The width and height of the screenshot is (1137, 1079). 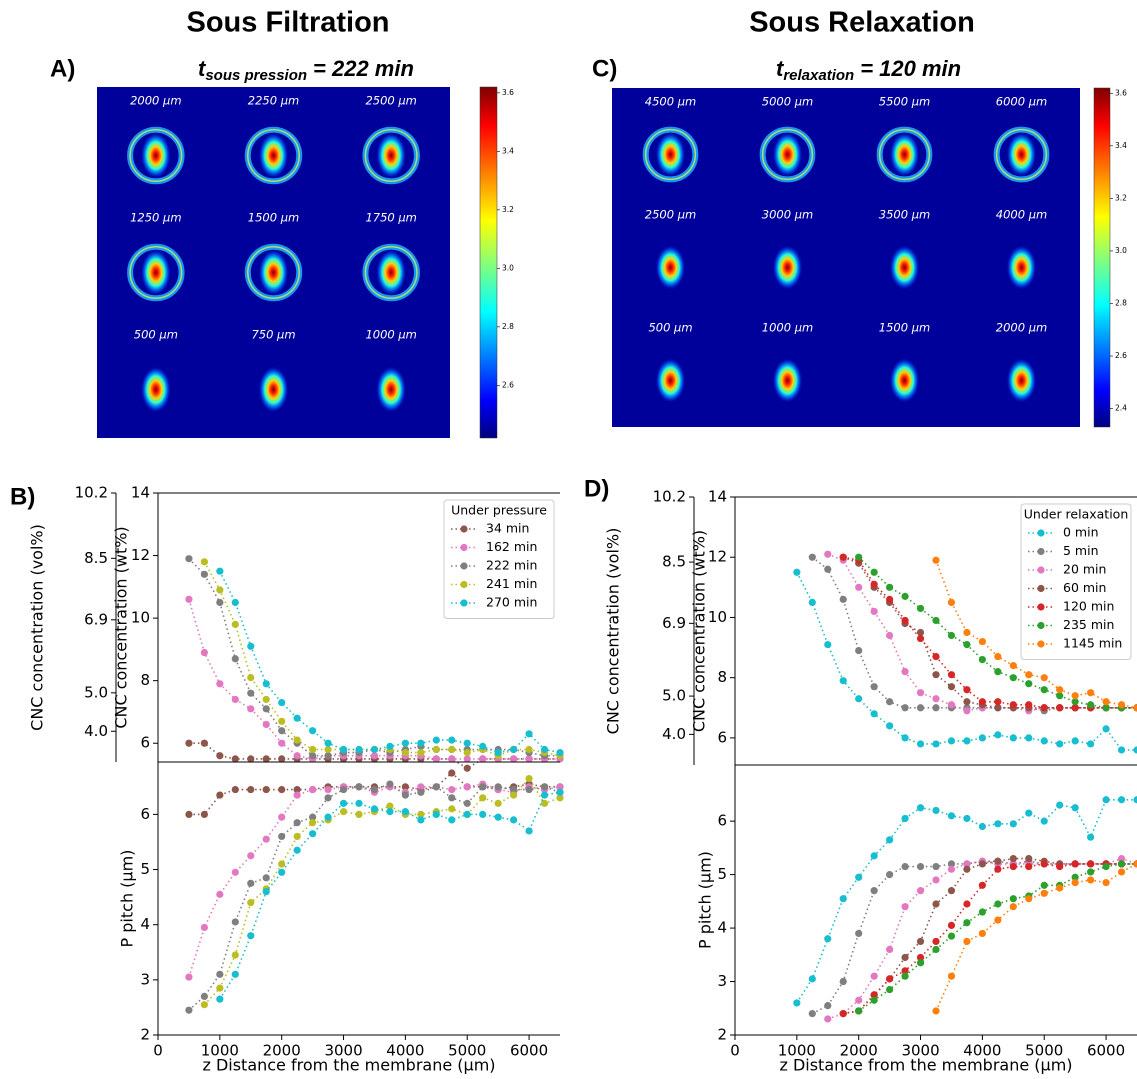 What do you see at coordinates (348, 1065) in the screenshot?
I see `x-axis-label: z Distance from the membrane (µm)` at bounding box center [348, 1065].